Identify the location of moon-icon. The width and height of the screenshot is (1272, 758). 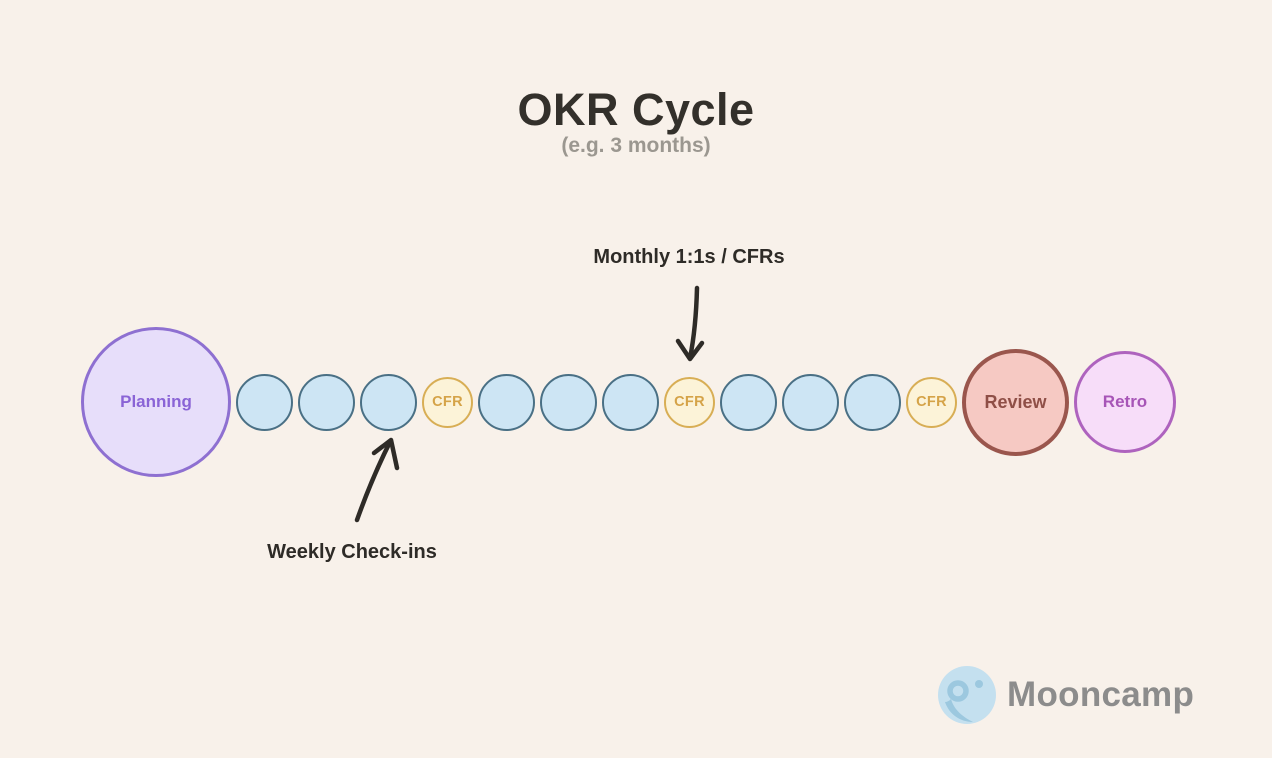
(967, 695).